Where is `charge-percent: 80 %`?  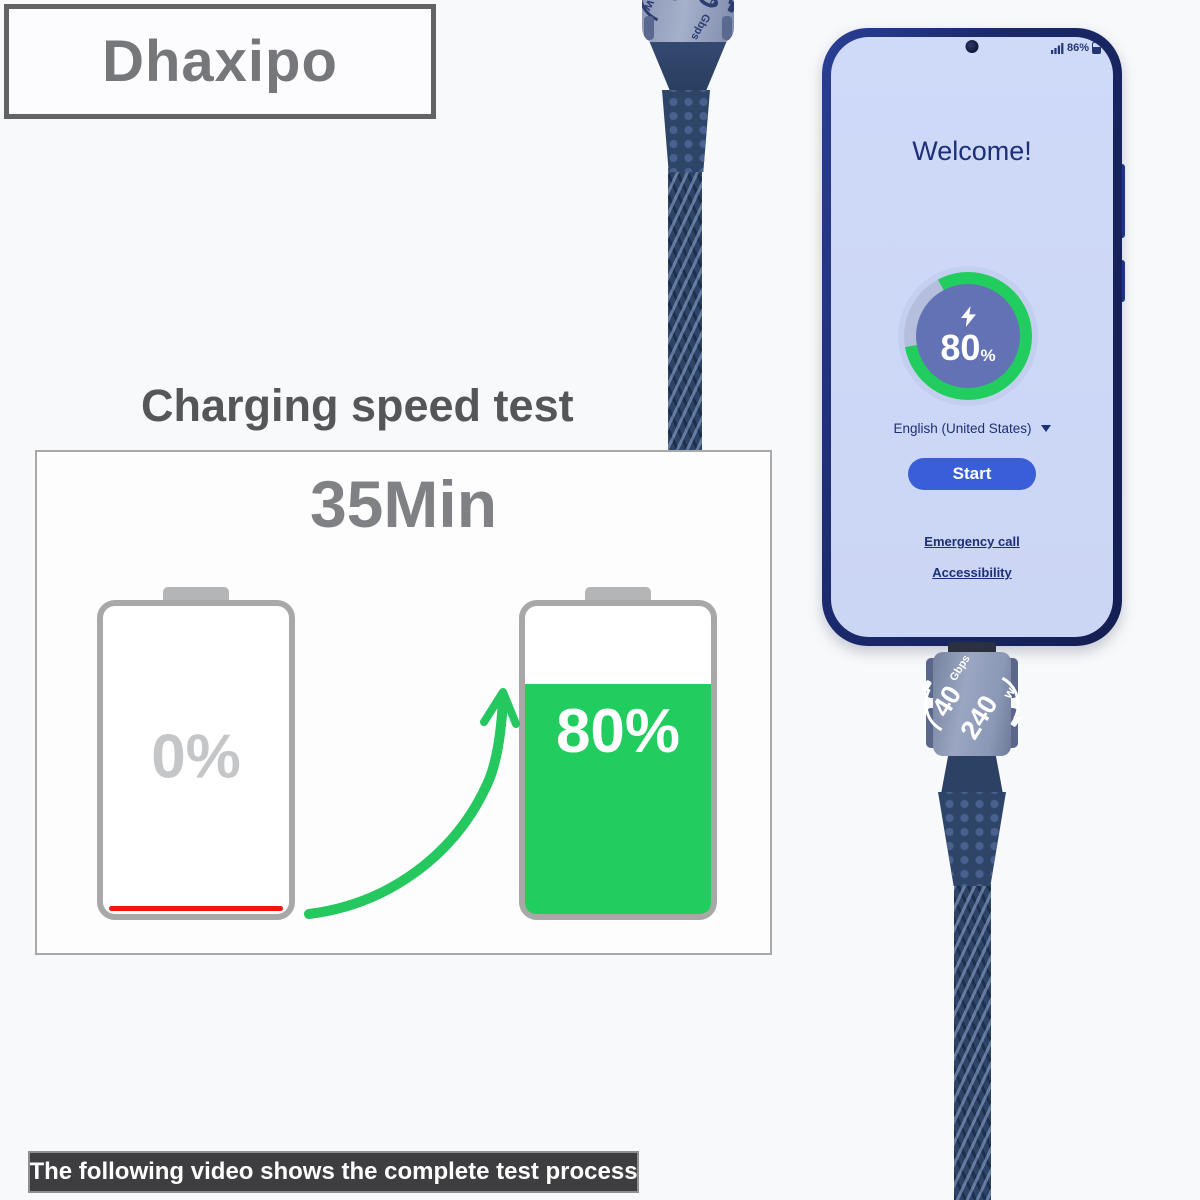 charge-percent: 80 % is located at coordinates (967, 348).